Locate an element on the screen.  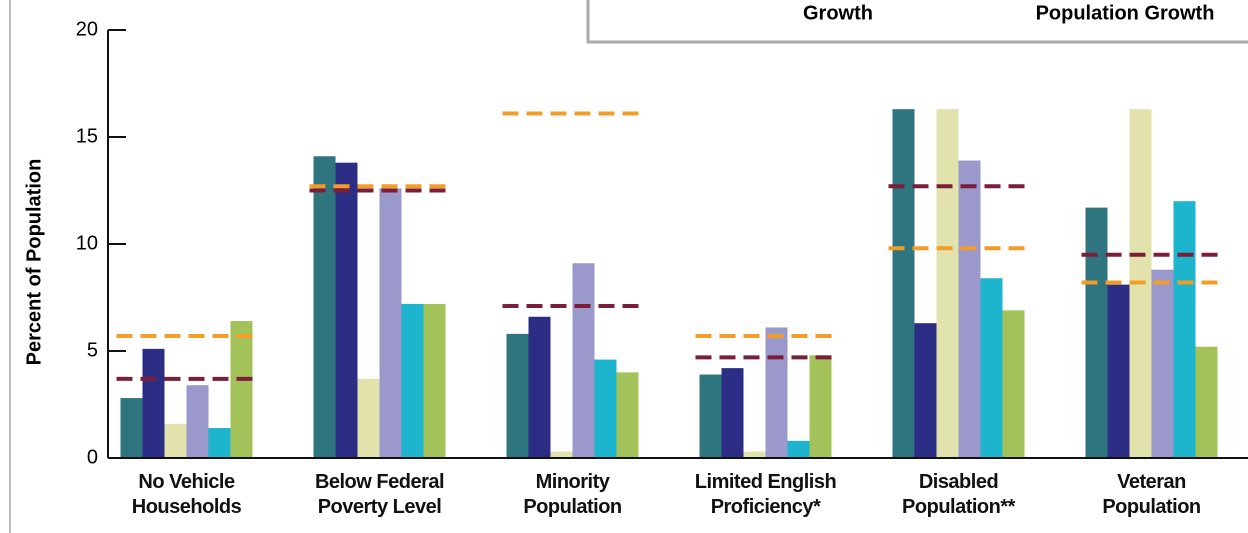
x-tick-label: Limited English Proficiency* is located at coordinates (765, 494).